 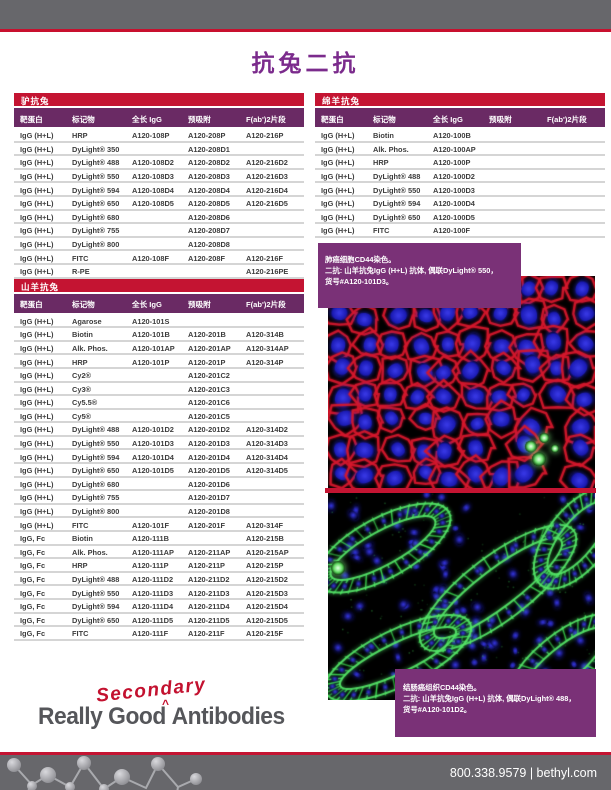 What do you see at coordinates (153, 579) in the screenshot?
I see `table-cell: A120-111D2` at bounding box center [153, 579].